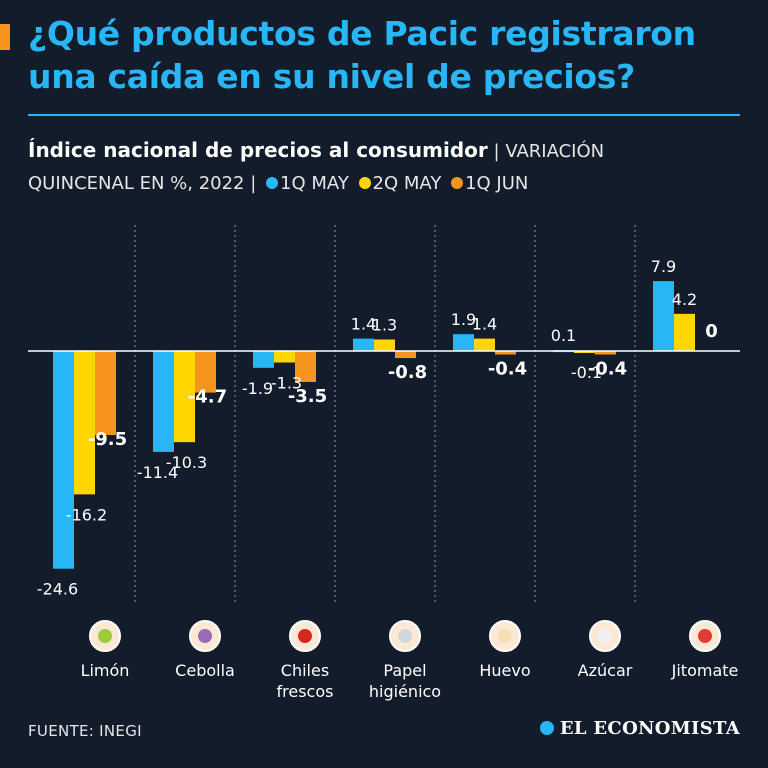 Image resolution: width=768 pixels, height=768 pixels. I want to click on category-label: Huevo, so click(505, 670).